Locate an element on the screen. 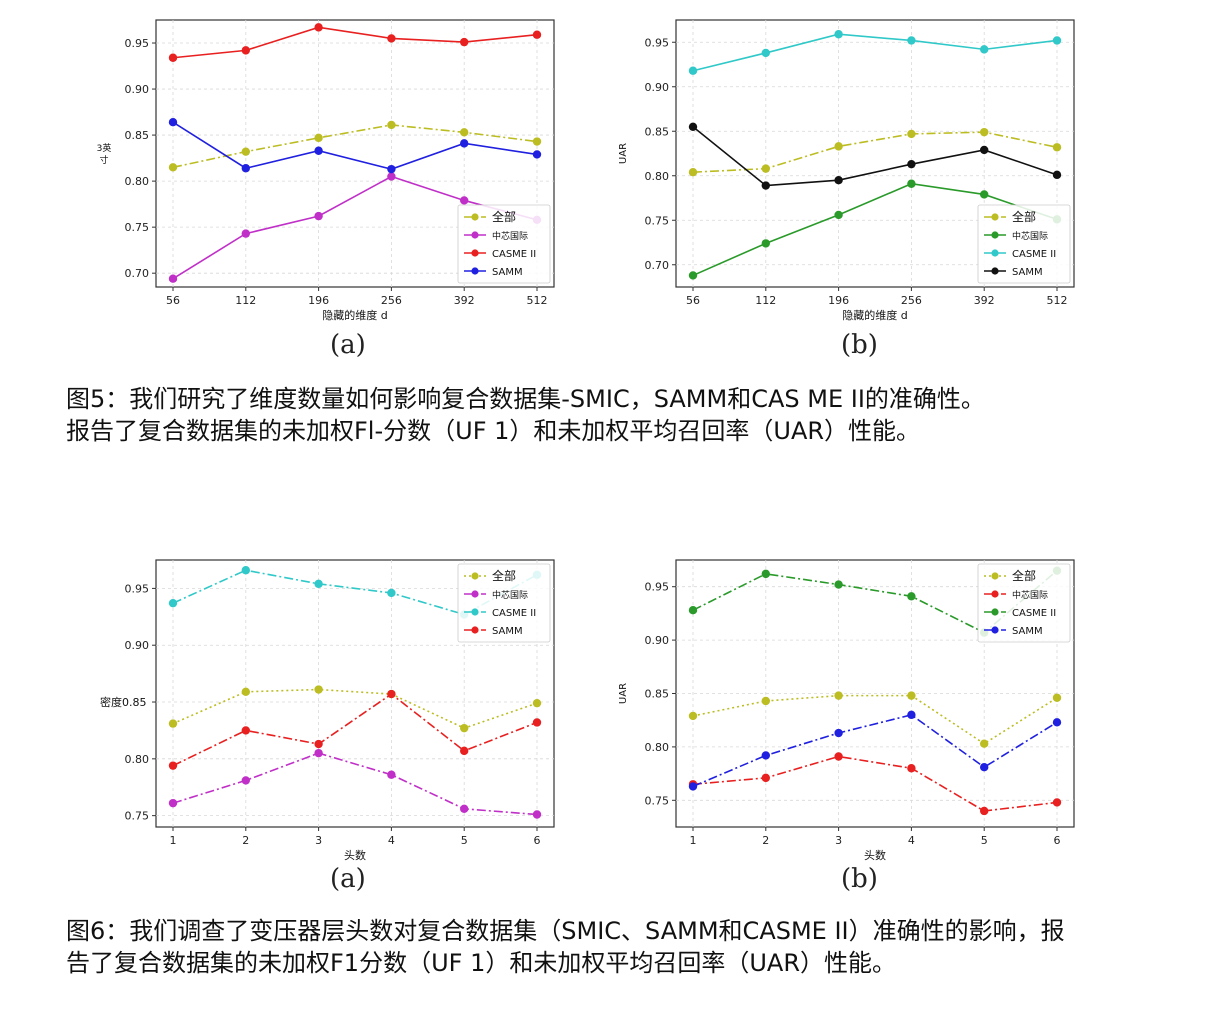 This screenshot has width=1207, height=1015. x-tick-label: 6 is located at coordinates (1057, 840).